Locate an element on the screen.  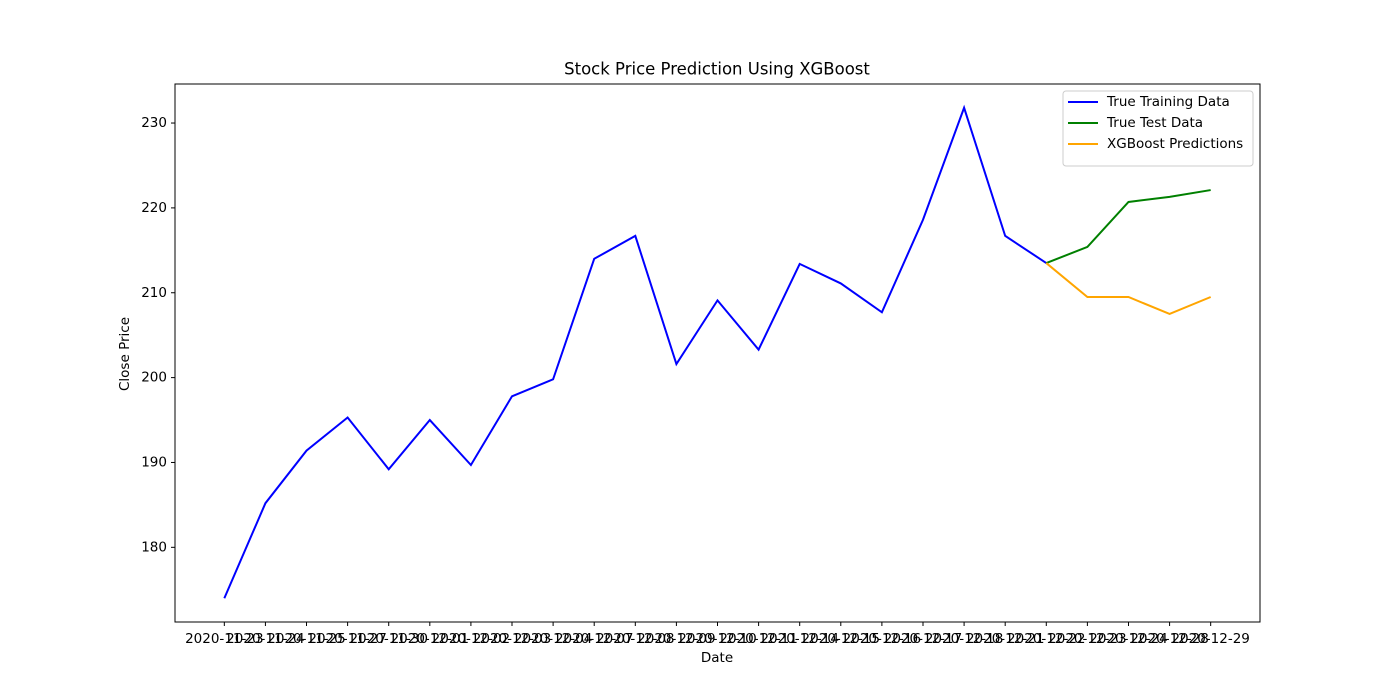
x-tick-label: 2020-12-07 is located at coordinates (594, 639).